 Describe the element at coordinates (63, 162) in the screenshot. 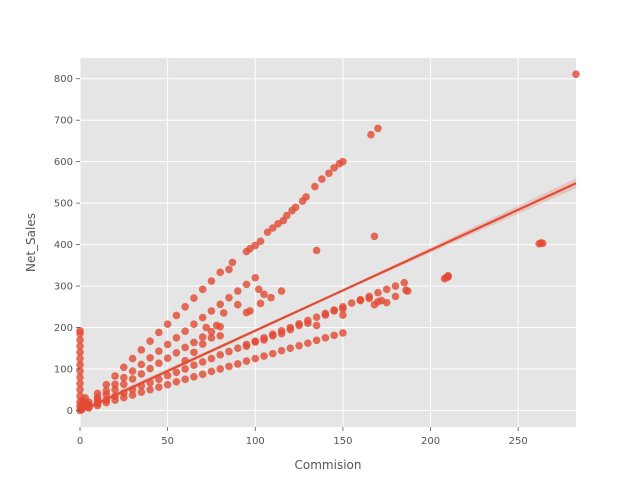

I see `y-tick-label: 600` at that location.